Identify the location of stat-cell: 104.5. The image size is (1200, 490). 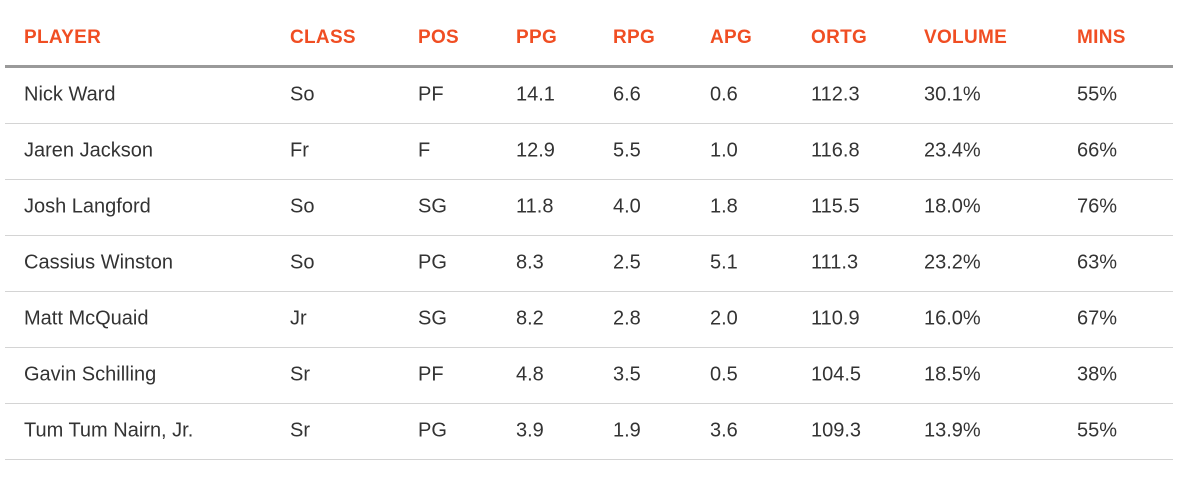
(836, 374).